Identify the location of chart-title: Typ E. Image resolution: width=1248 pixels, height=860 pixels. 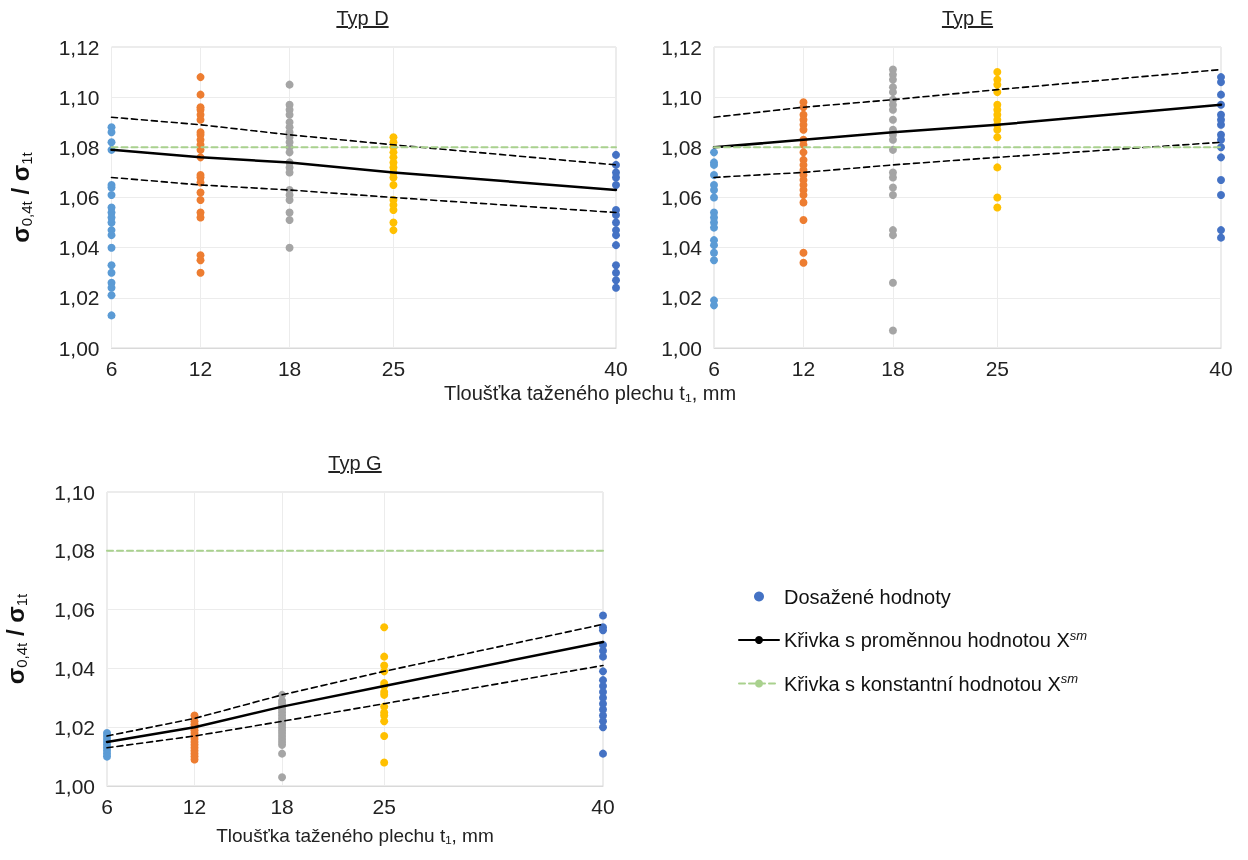
(967, 18).